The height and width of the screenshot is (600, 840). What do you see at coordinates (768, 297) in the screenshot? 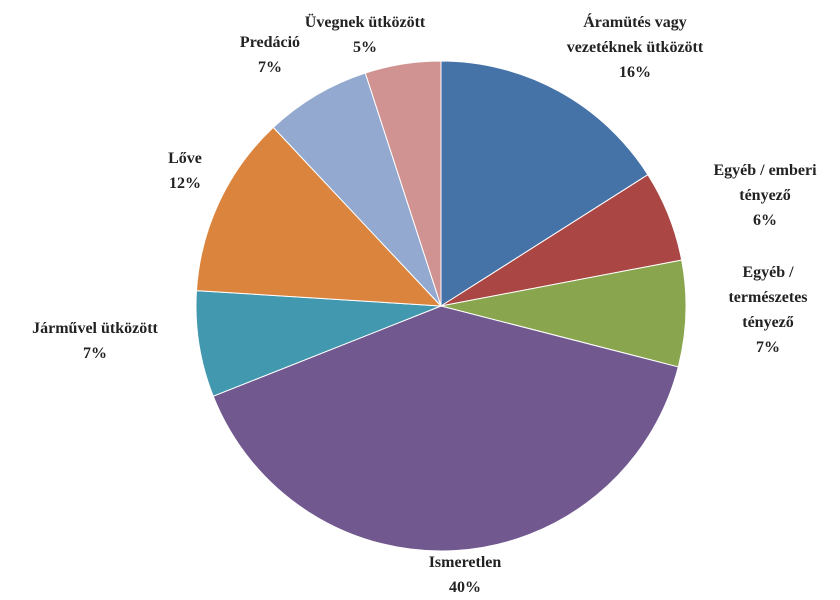
I see `category-name: Egyéb / természetes tényező` at bounding box center [768, 297].